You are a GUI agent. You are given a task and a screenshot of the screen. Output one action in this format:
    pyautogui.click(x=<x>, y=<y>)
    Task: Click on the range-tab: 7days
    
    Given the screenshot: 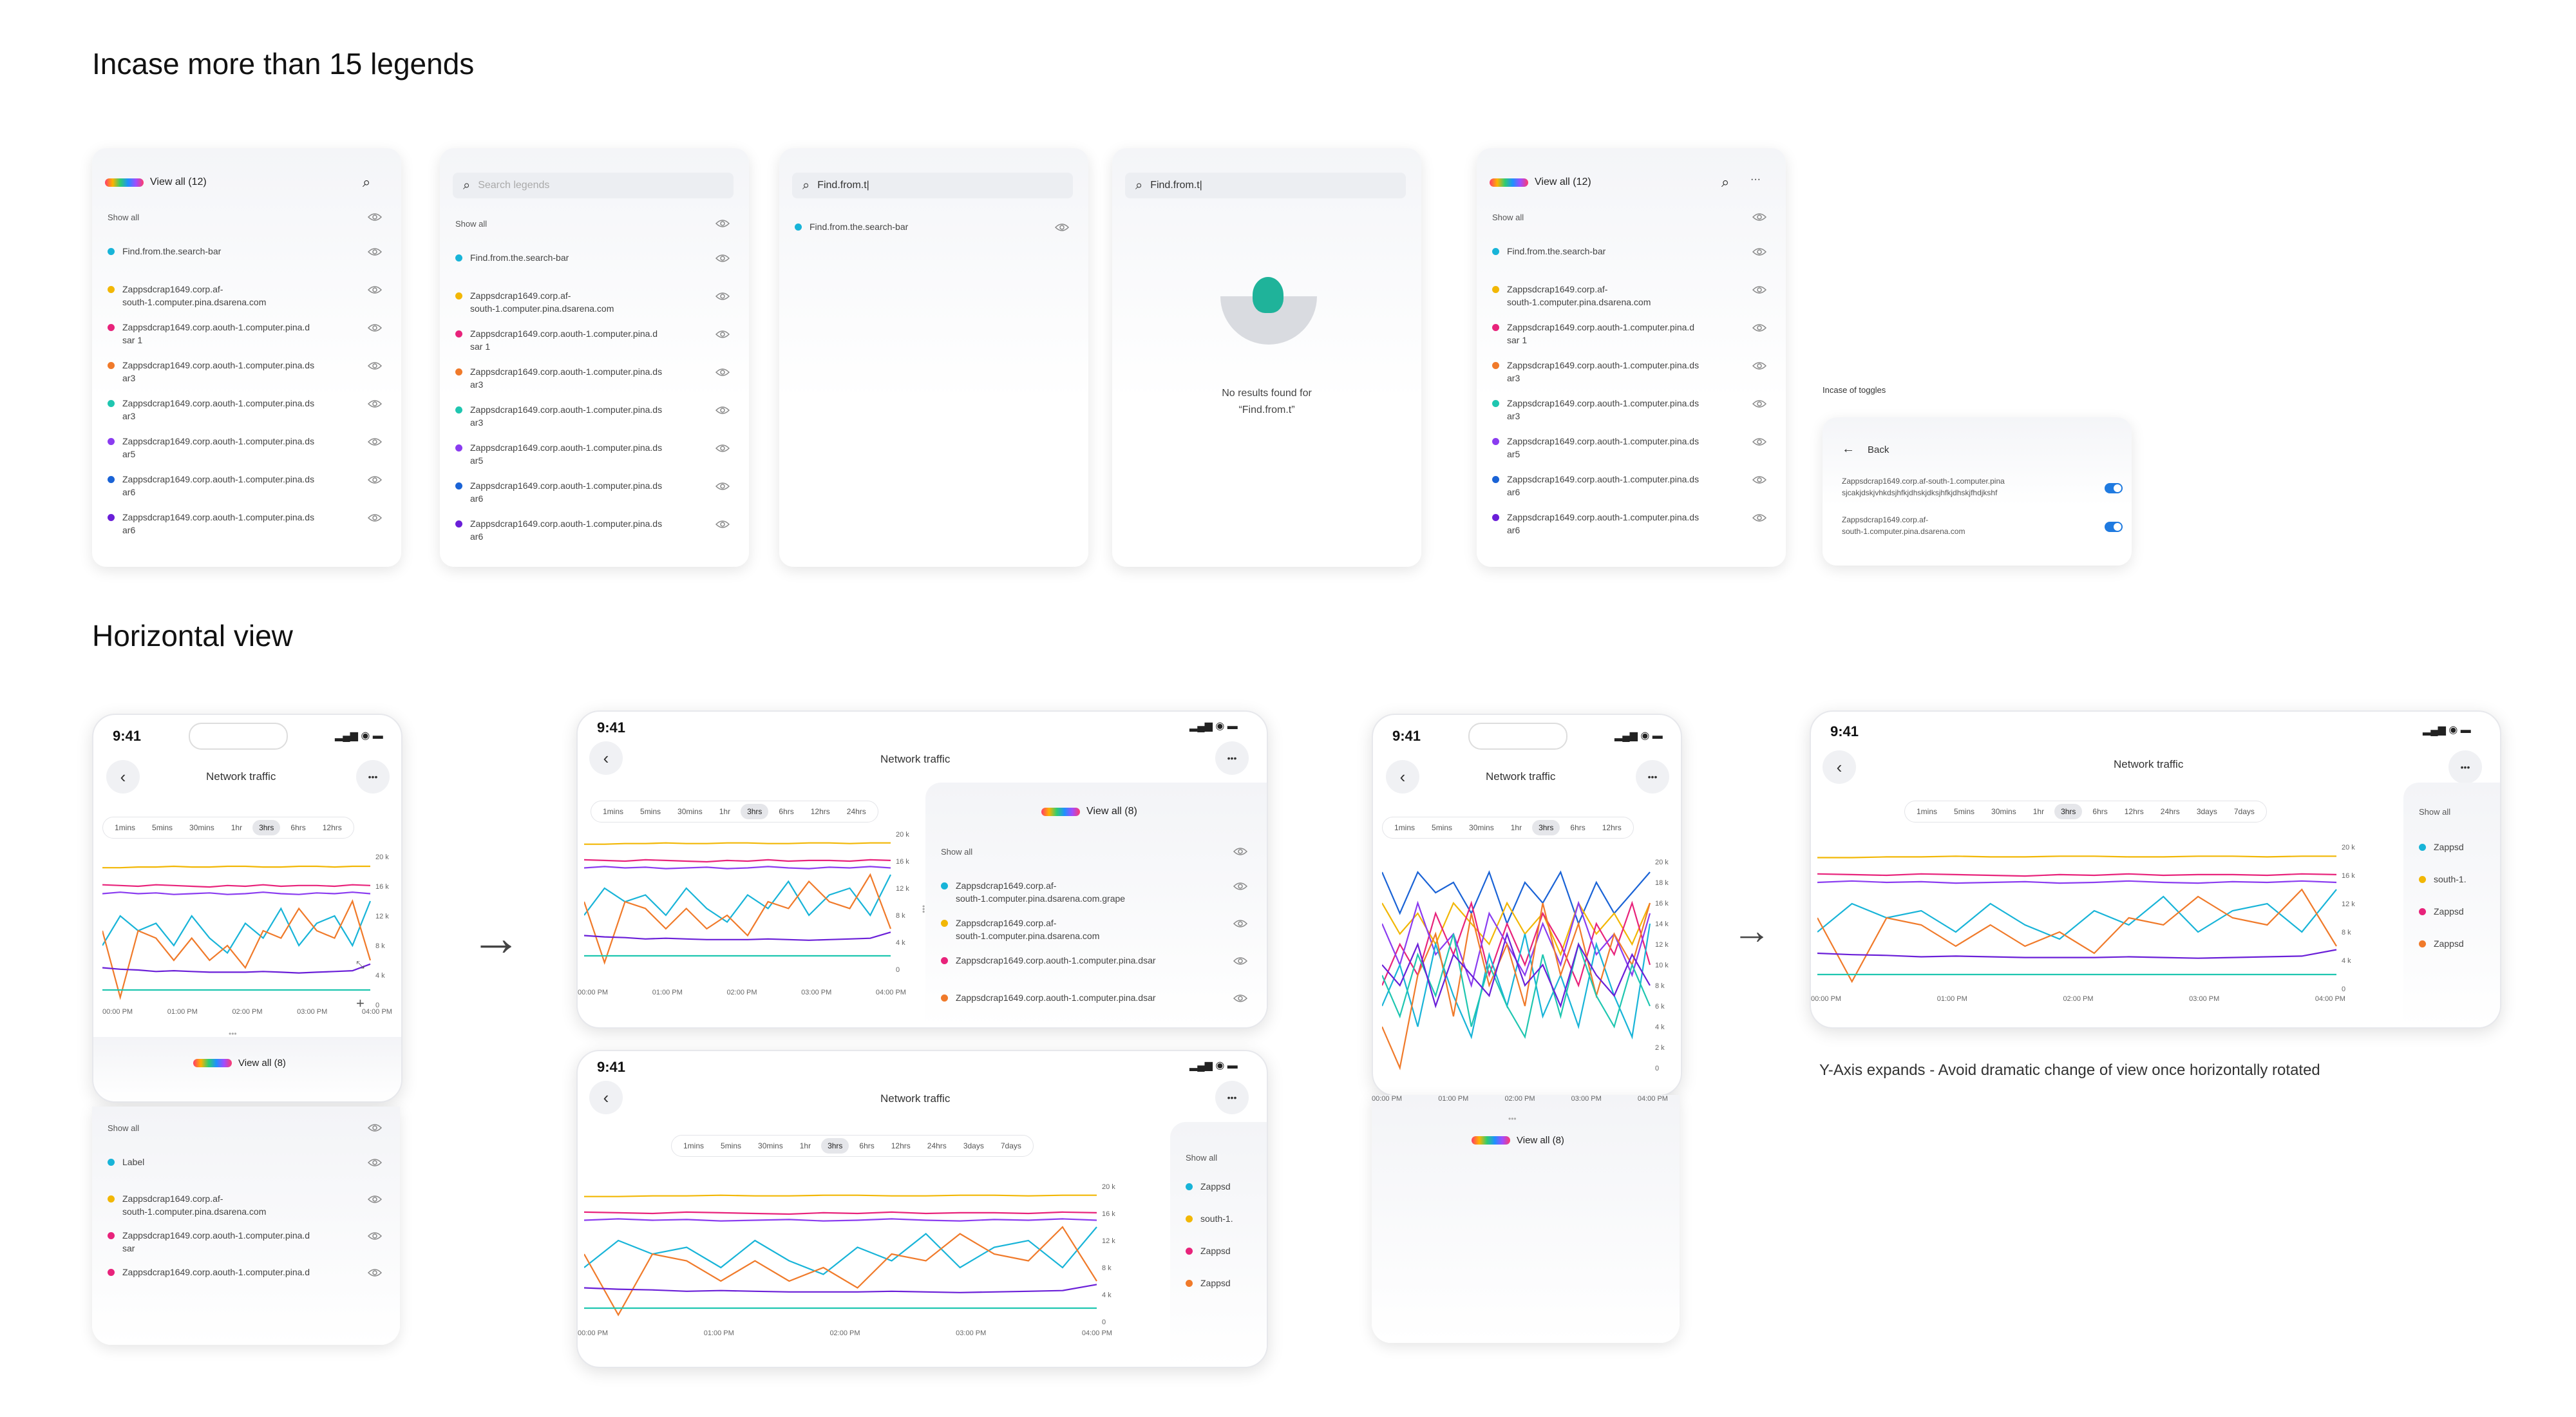 What is the action you would take?
    pyautogui.click(x=2244, y=811)
    